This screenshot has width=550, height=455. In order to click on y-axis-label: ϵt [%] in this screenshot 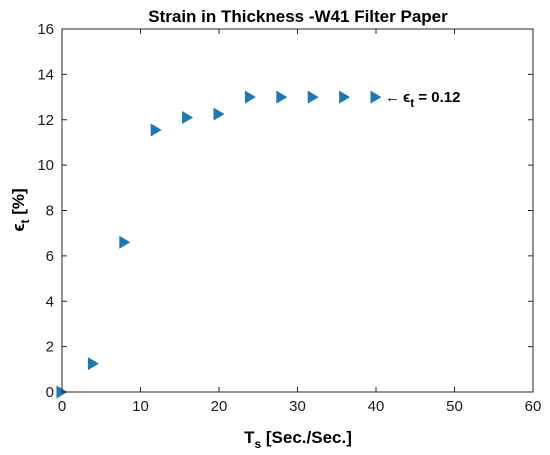, I will do `click(20, 209)`.